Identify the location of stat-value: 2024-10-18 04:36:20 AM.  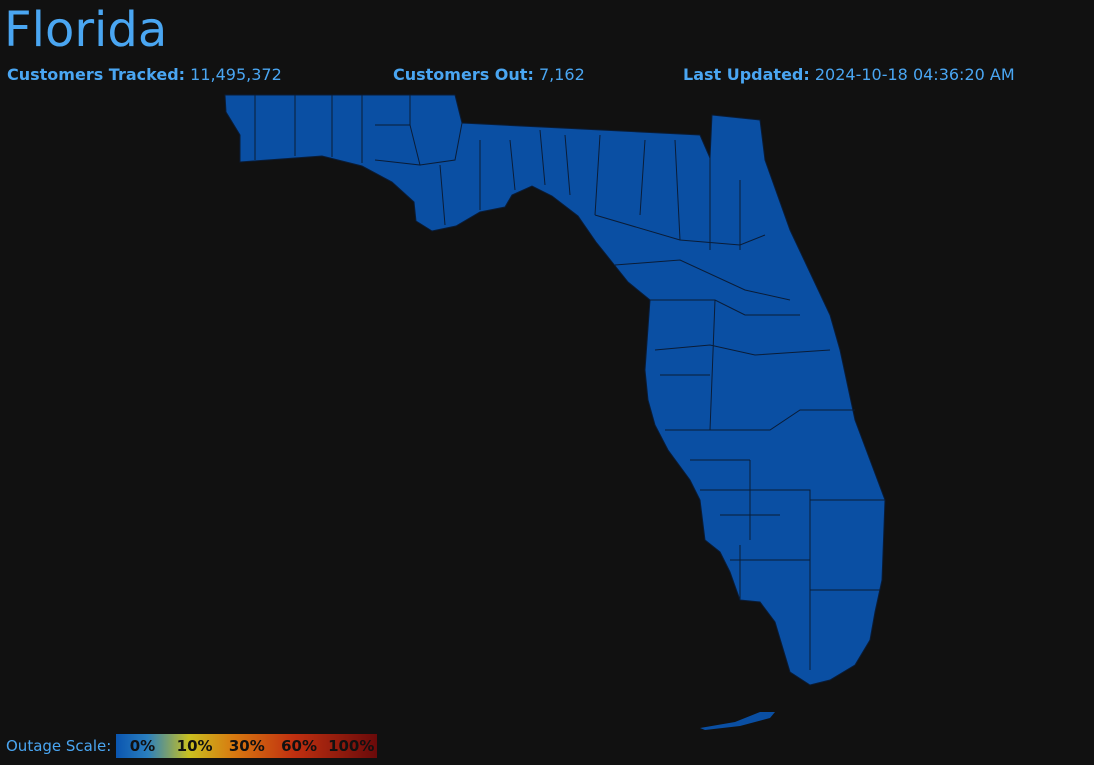
(914, 74).